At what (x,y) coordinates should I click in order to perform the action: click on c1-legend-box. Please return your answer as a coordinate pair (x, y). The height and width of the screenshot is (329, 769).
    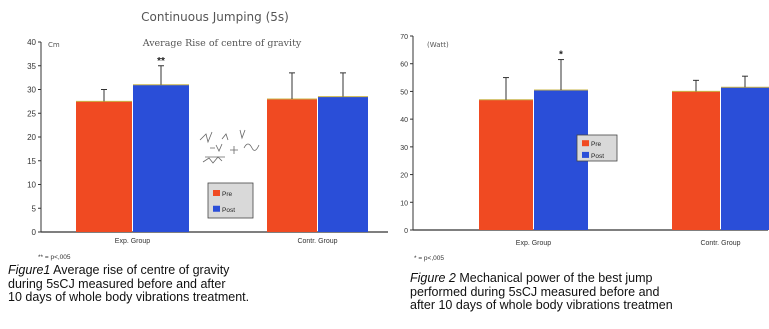
    Looking at the image, I should click on (230, 200).